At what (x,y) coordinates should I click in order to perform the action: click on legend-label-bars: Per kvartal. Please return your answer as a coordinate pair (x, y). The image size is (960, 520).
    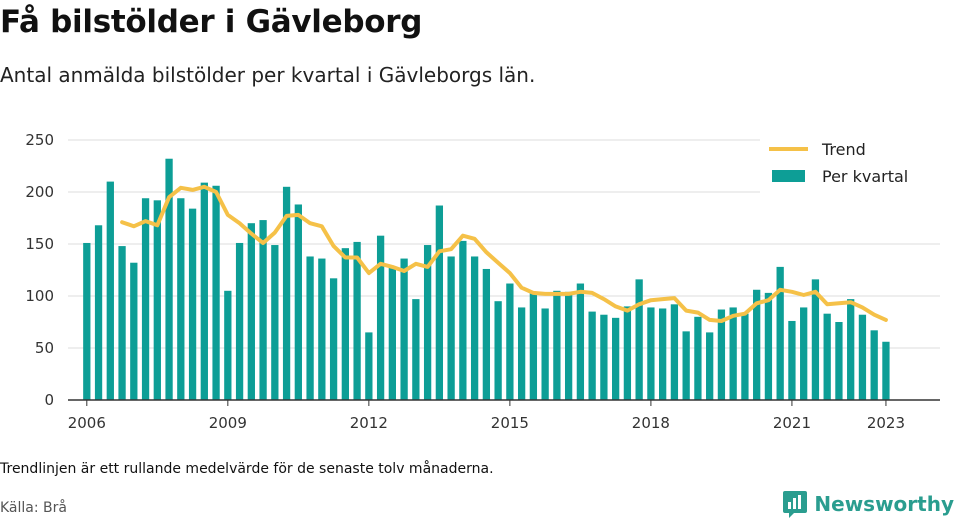
    Looking at the image, I should click on (865, 176).